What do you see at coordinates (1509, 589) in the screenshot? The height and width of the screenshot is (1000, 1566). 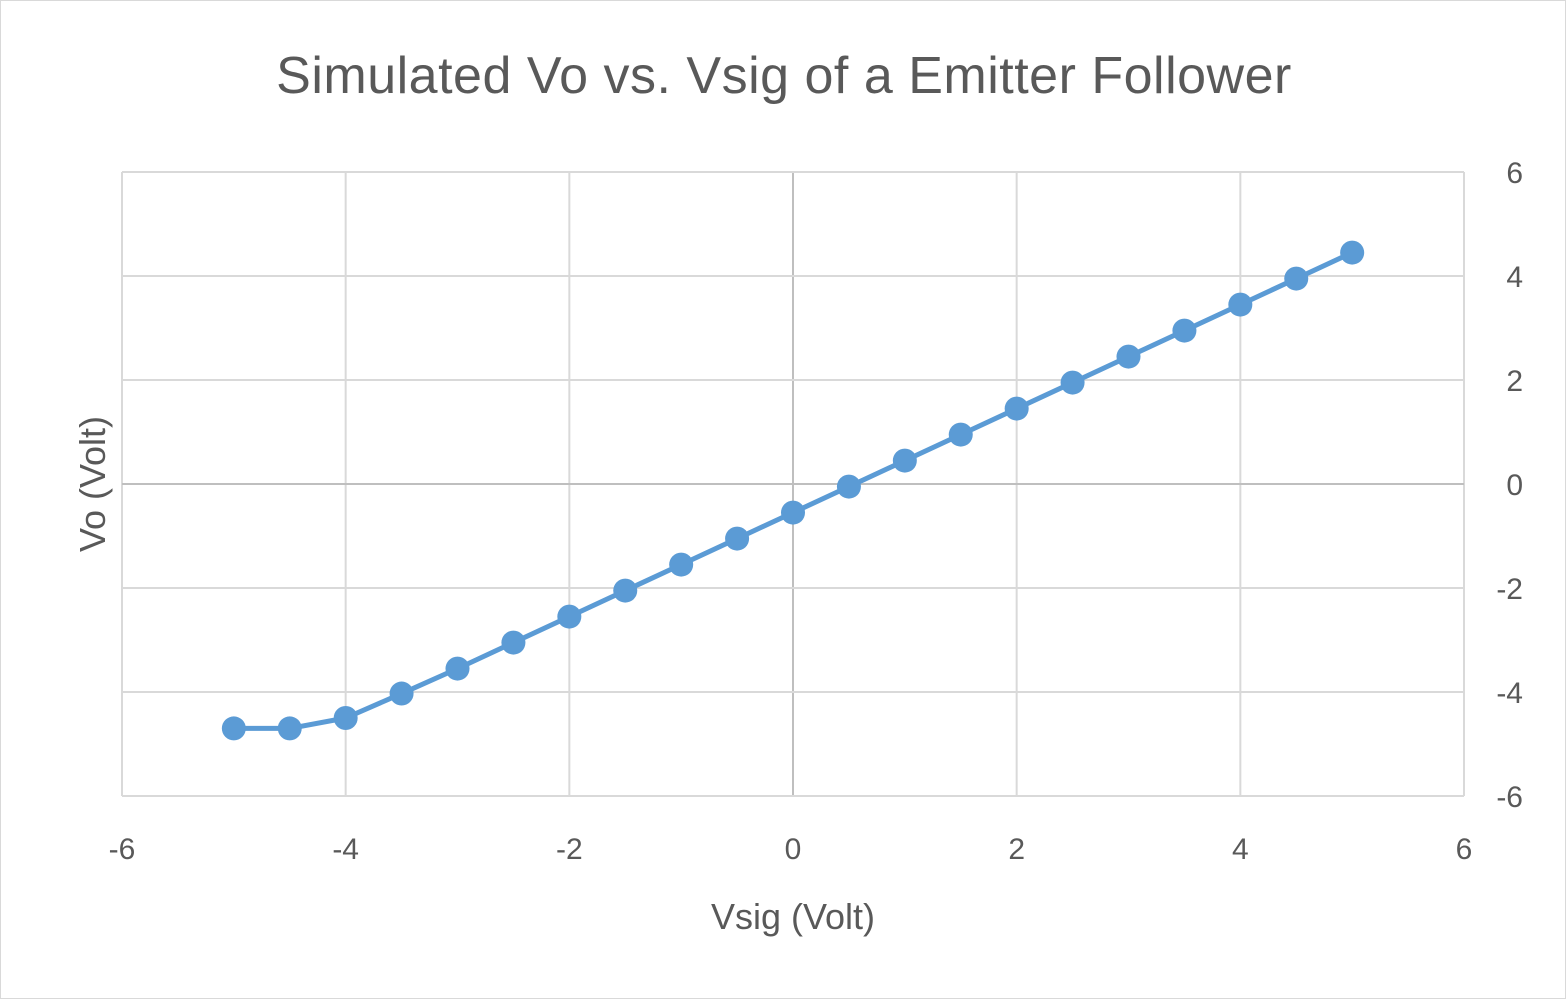 I see `y-tick-label: -2` at bounding box center [1509, 589].